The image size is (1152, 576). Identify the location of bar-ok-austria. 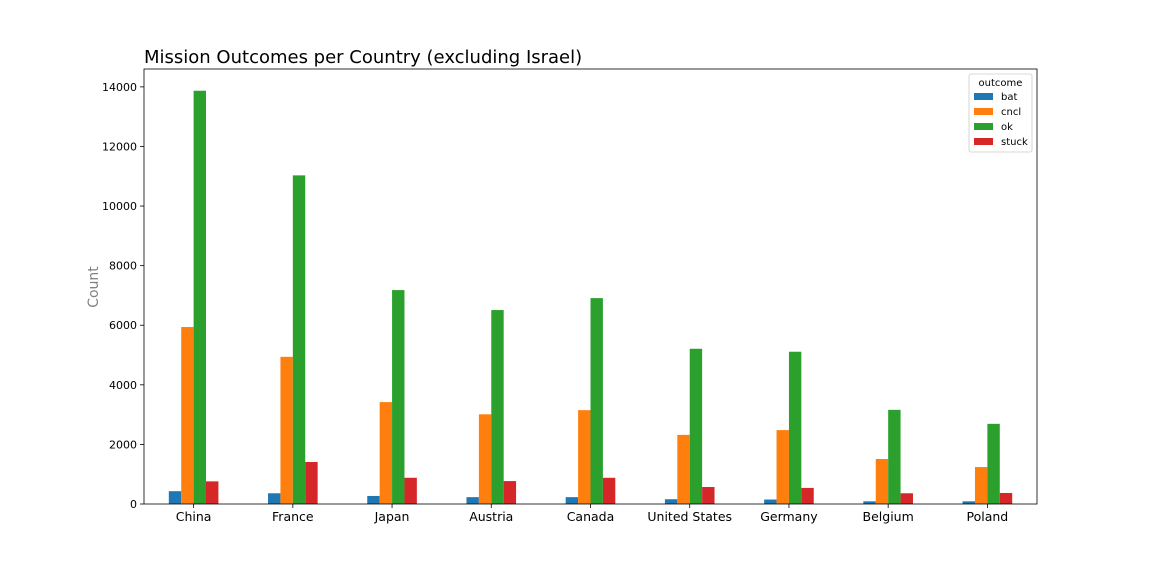
(497, 407).